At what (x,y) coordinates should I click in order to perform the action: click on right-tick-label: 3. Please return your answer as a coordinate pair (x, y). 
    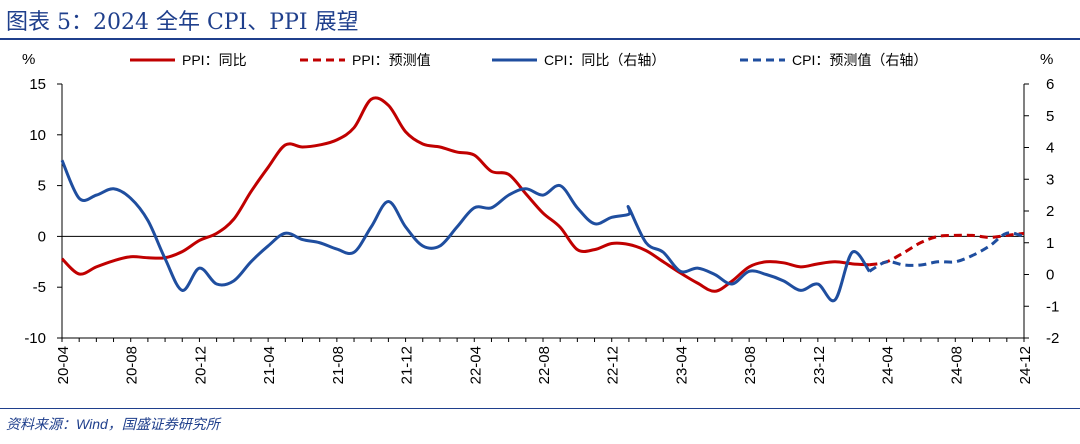
    Looking at the image, I should click on (1050, 179).